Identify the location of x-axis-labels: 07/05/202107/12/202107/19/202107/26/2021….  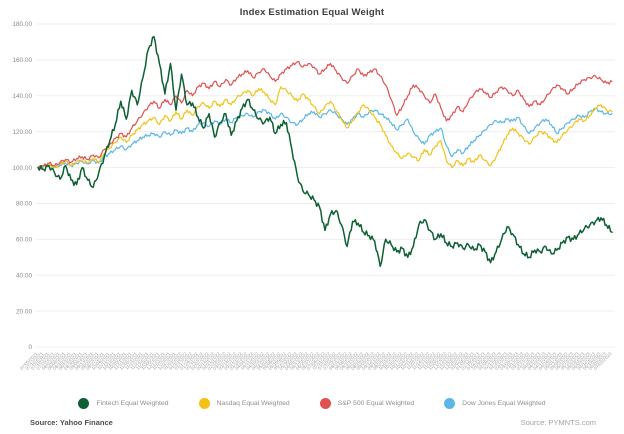
(316, 361).